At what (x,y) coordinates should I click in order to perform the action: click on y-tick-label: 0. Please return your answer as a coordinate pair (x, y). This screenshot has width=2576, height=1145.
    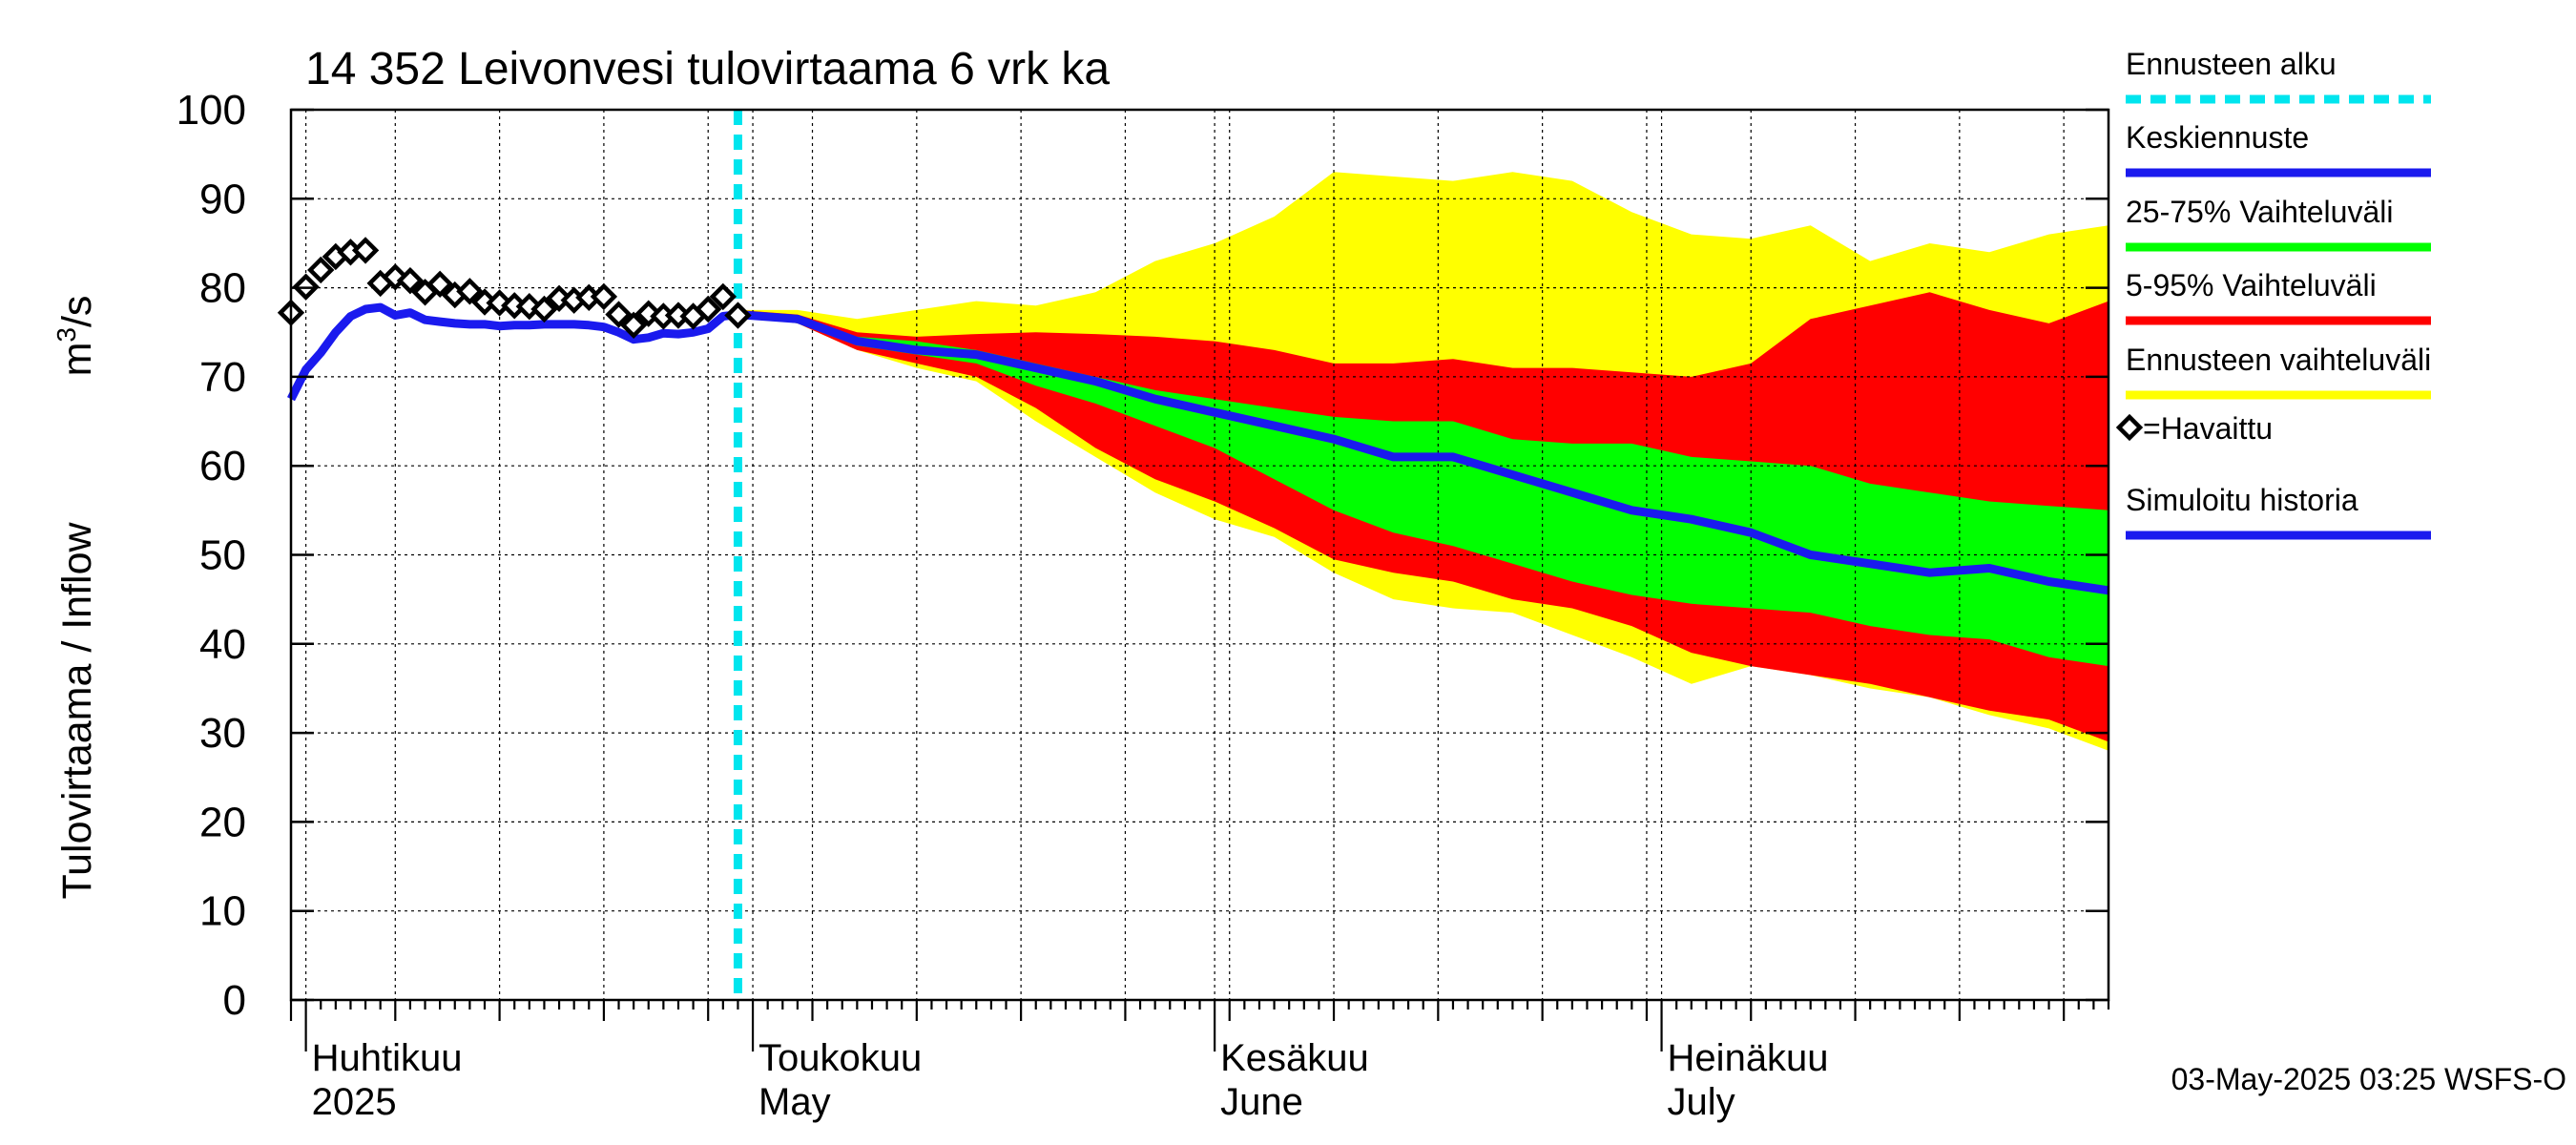
    Looking at the image, I should click on (234, 1000).